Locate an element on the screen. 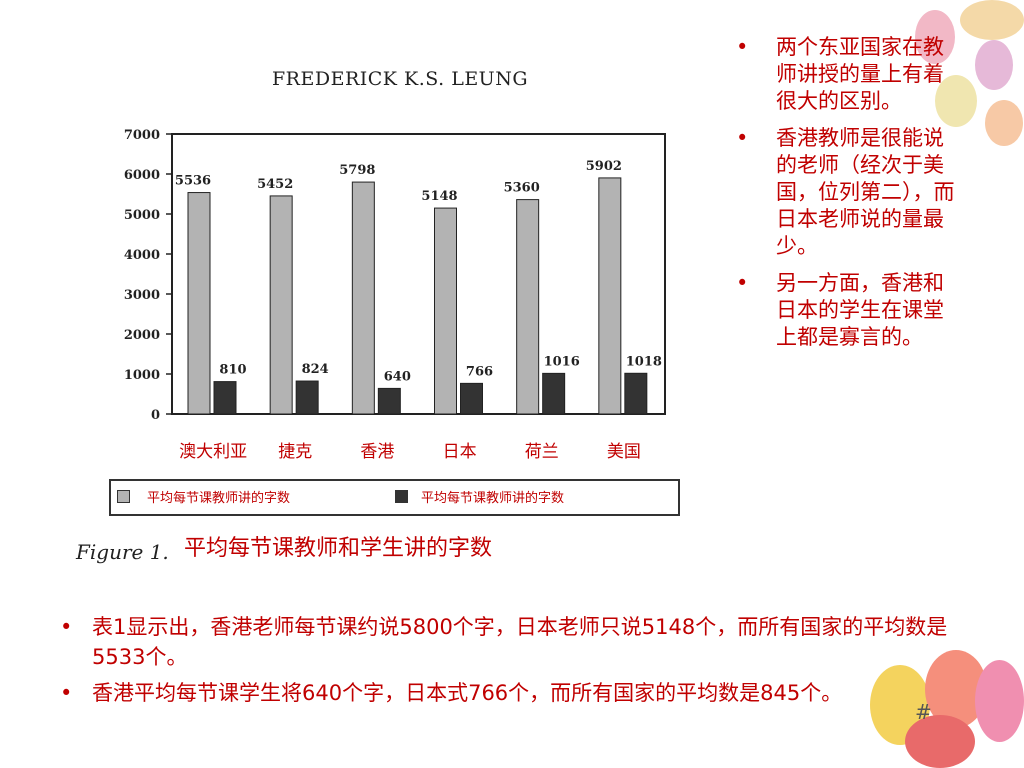  data-label: 640 is located at coordinates (397, 376).